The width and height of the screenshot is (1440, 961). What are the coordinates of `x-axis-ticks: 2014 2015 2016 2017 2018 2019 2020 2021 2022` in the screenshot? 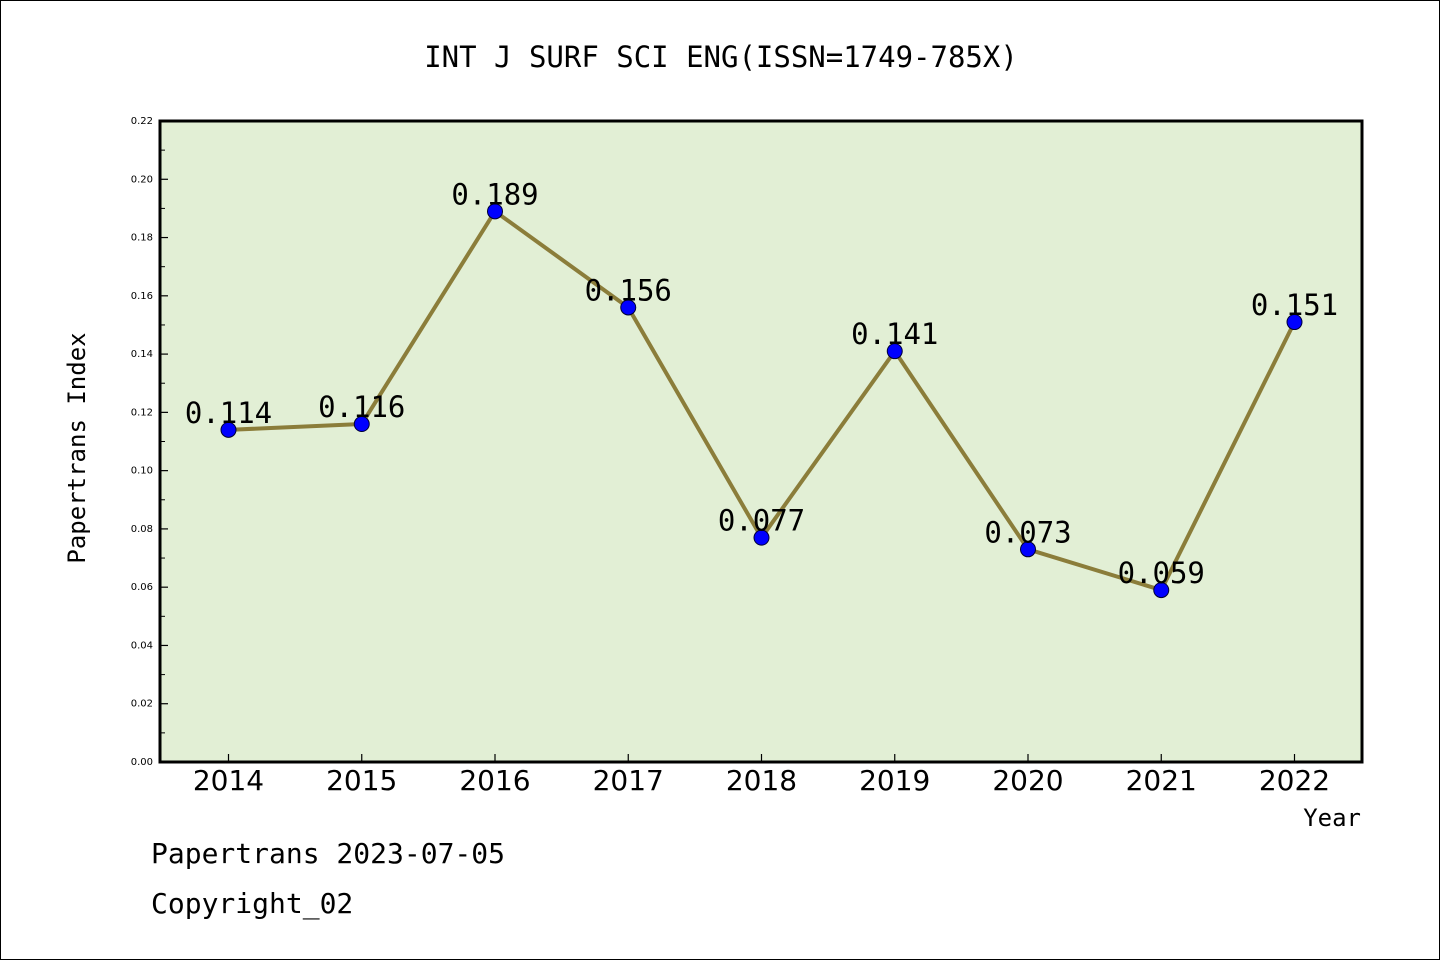 It's located at (761, 775).